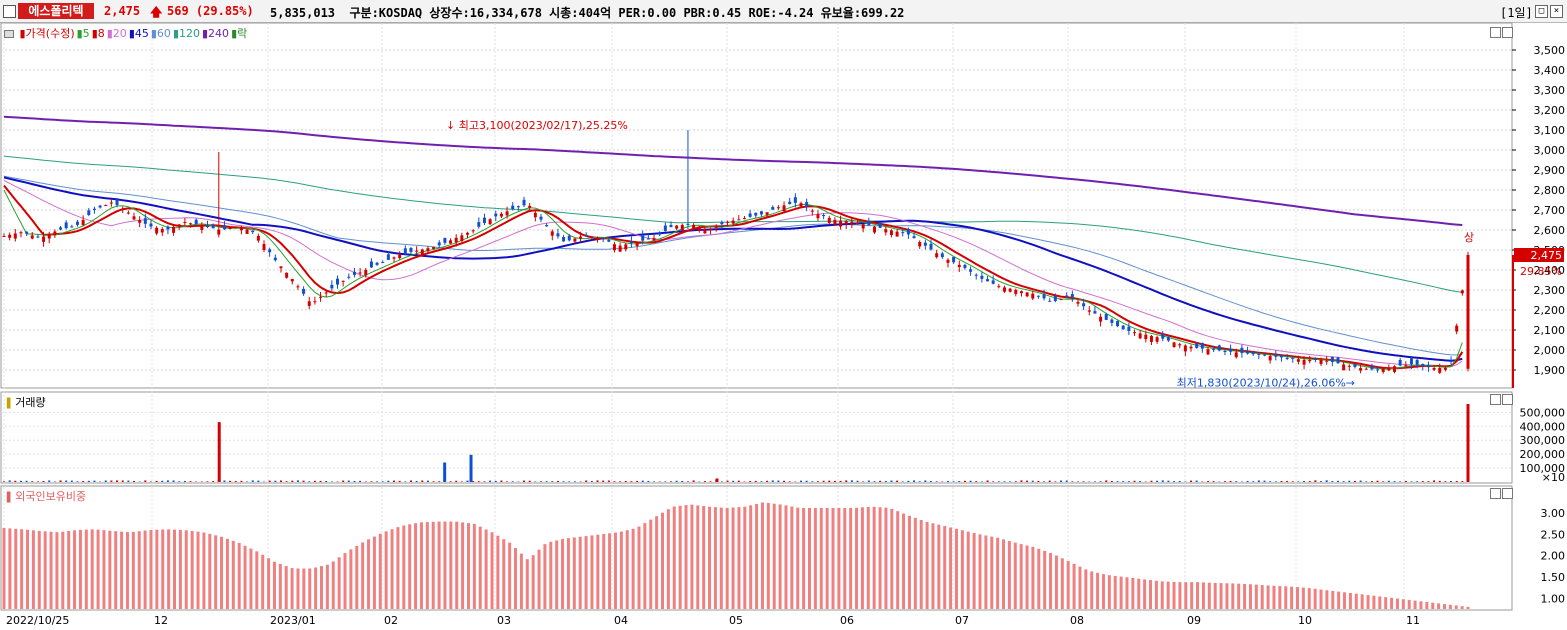 Image resolution: width=1567 pixels, height=630 pixels. What do you see at coordinates (9, 402) in the screenshot?
I see `volume-marker-icon: ❚` at bounding box center [9, 402].